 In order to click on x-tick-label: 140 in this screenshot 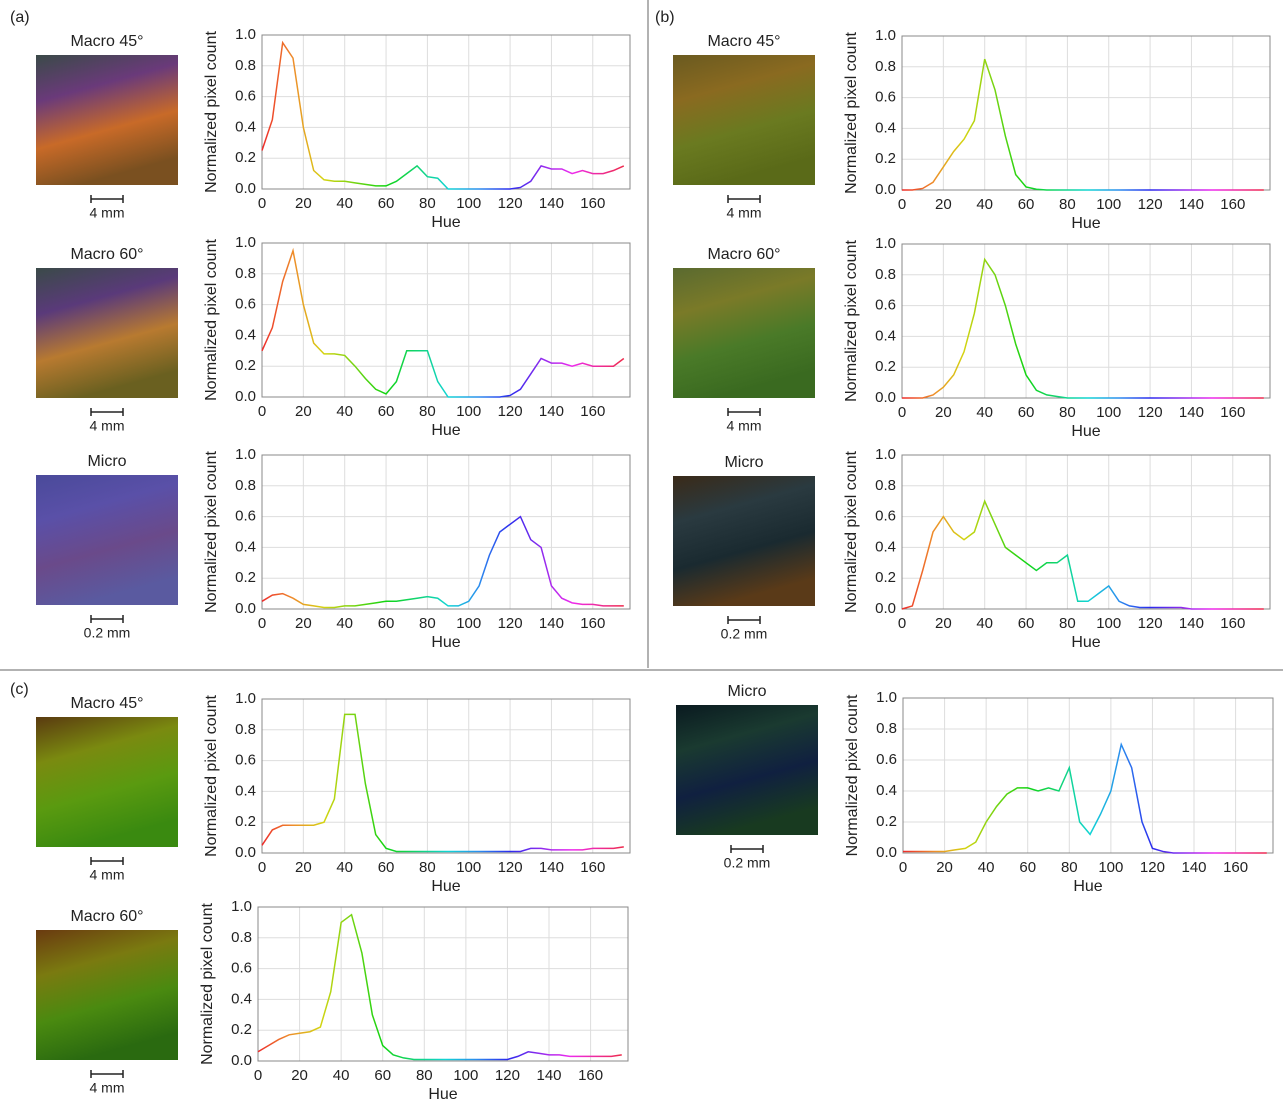, I will do `click(551, 411)`.